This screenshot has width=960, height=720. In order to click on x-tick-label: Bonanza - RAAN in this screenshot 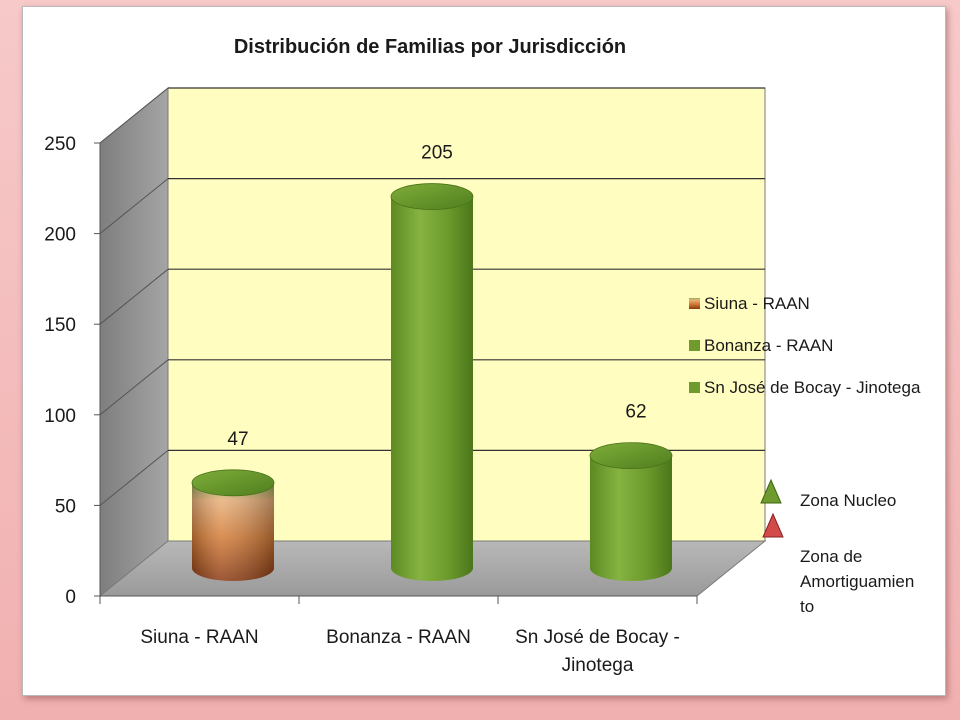, I will do `click(398, 637)`.